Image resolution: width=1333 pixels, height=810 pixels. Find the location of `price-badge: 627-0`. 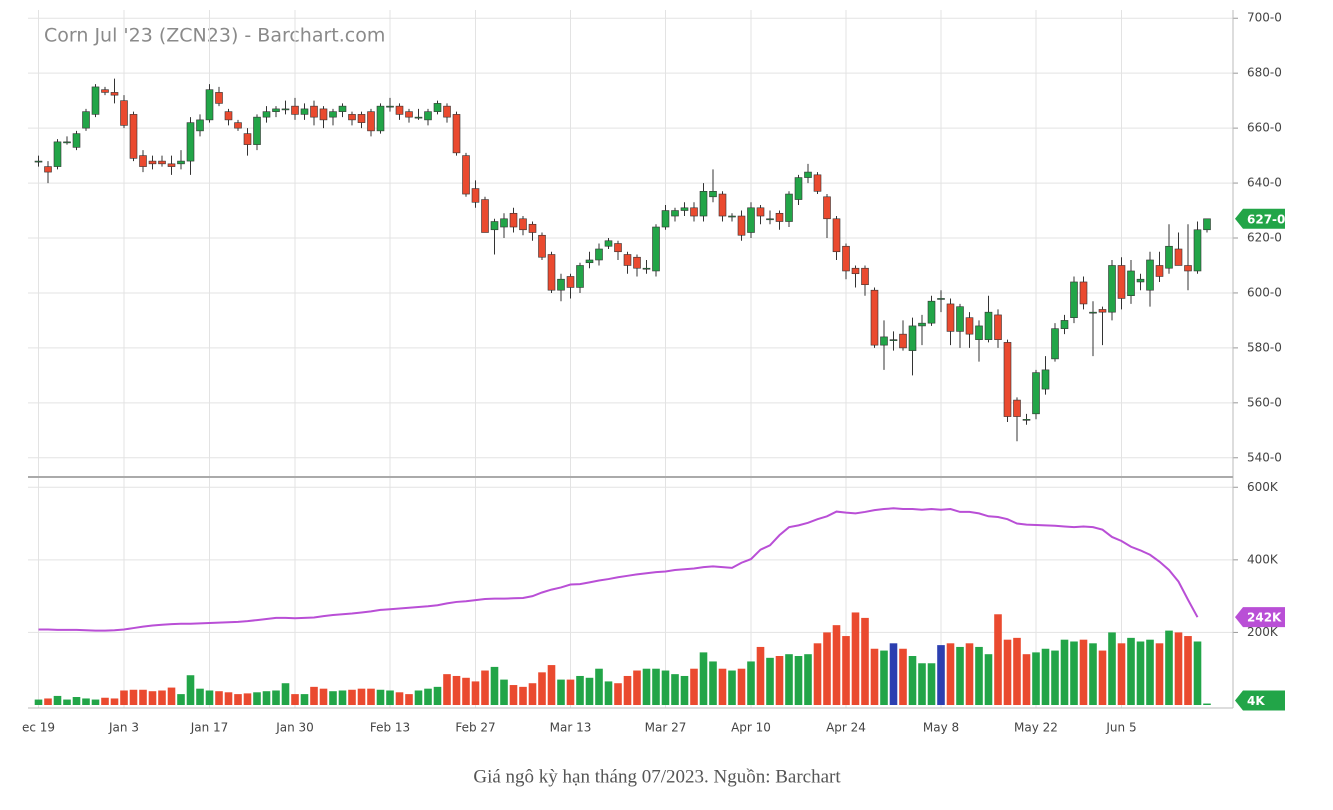

price-badge: 627-0 is located at coordinates (1260, 218).